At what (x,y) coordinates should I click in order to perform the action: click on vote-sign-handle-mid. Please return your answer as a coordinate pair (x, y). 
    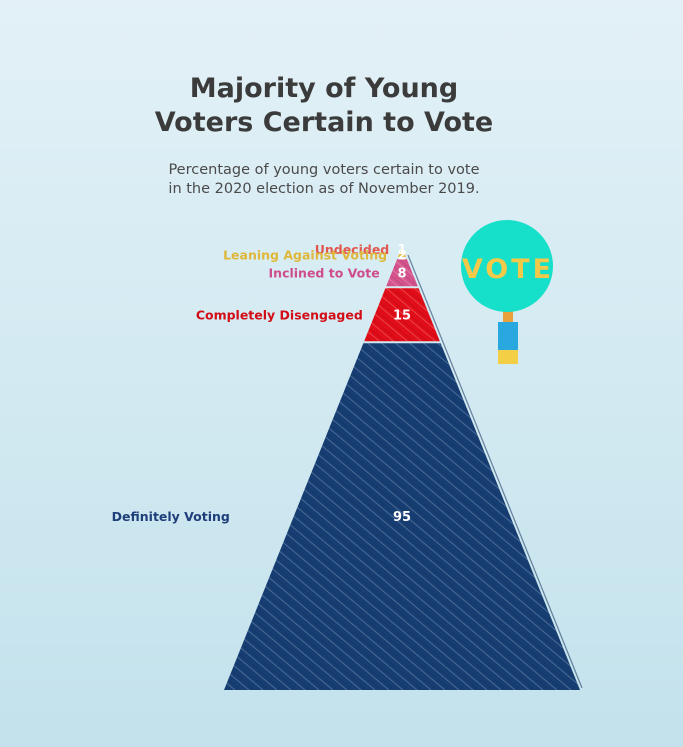
    Looking at the image, I should click on (508, 336).